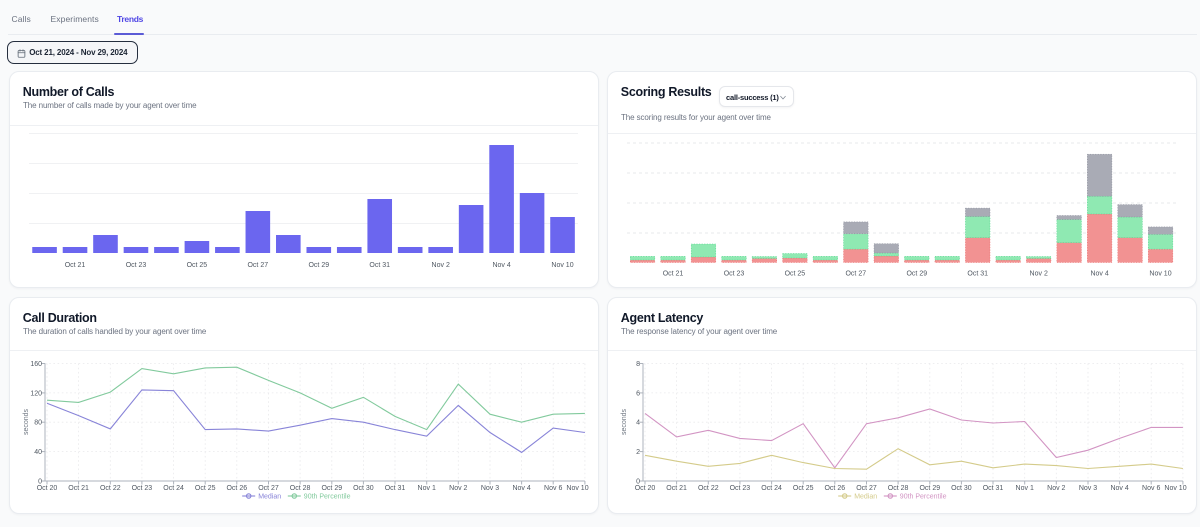 The image size is (1200, 527). What do you see at coordinates (638, 422) in the screenshot?
I see `svg-text: 4` at bounding box center [638, 422].